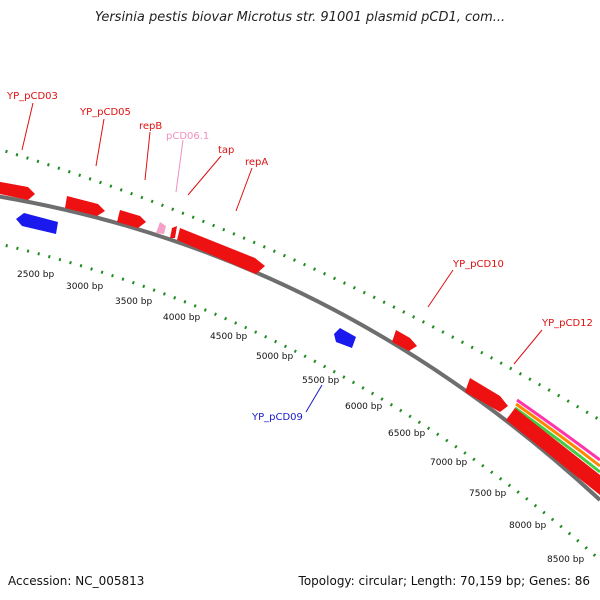 The width and height of the screenshot is (600, 600). Describe the element at coordinates (274, 357) in the screenshot. I see `scale-label: 5000 bp` at that location.